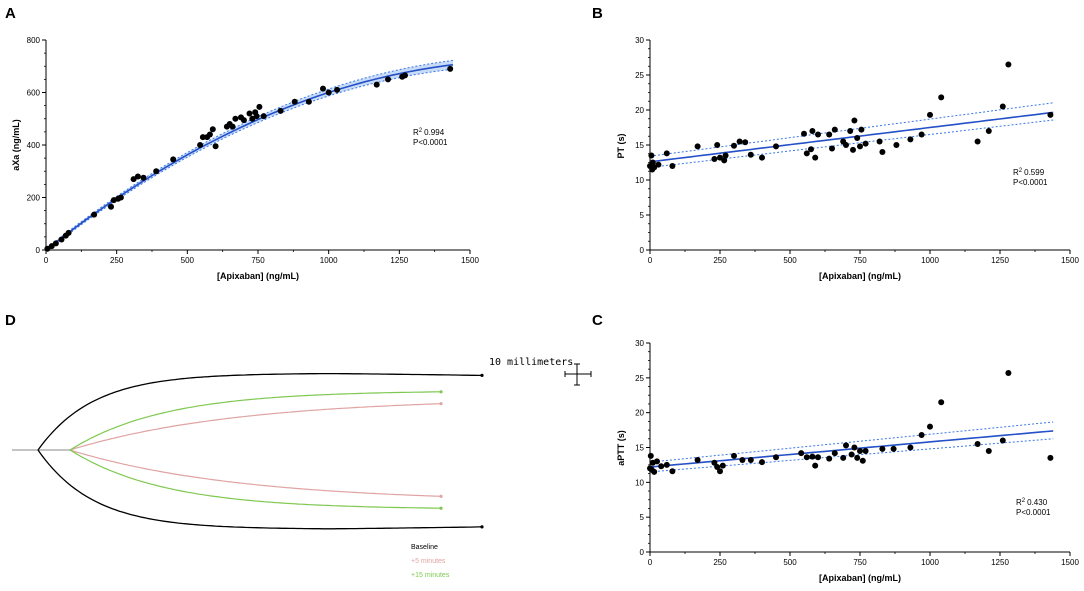 This screenshot has height=591, width=1084. Describe the element at coordinates (531, 362) in the screenshot. I see `scale-bar-label: 10 millimeters` at that location.